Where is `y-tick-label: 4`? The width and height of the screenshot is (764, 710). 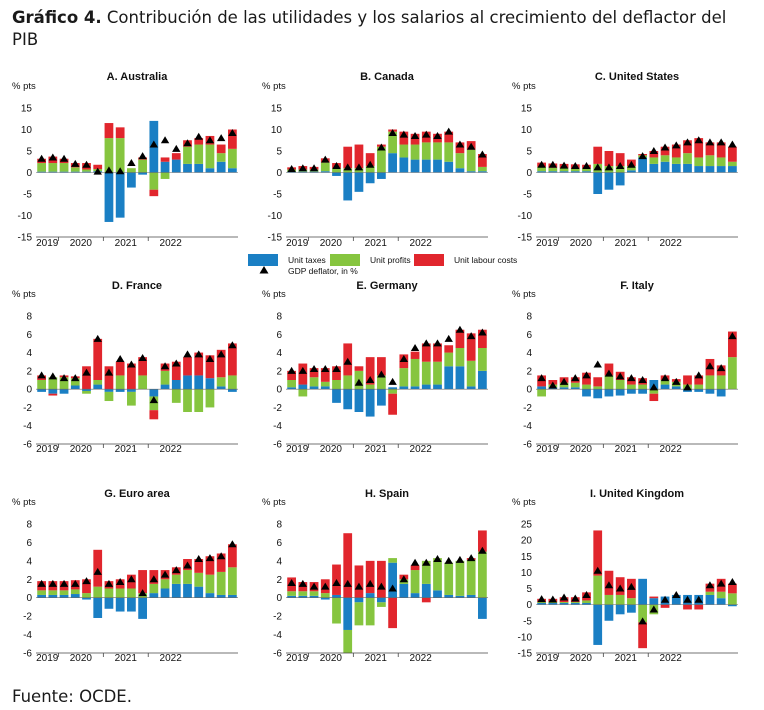 y-tick-label: 4 is located at coordinates (279, 561).